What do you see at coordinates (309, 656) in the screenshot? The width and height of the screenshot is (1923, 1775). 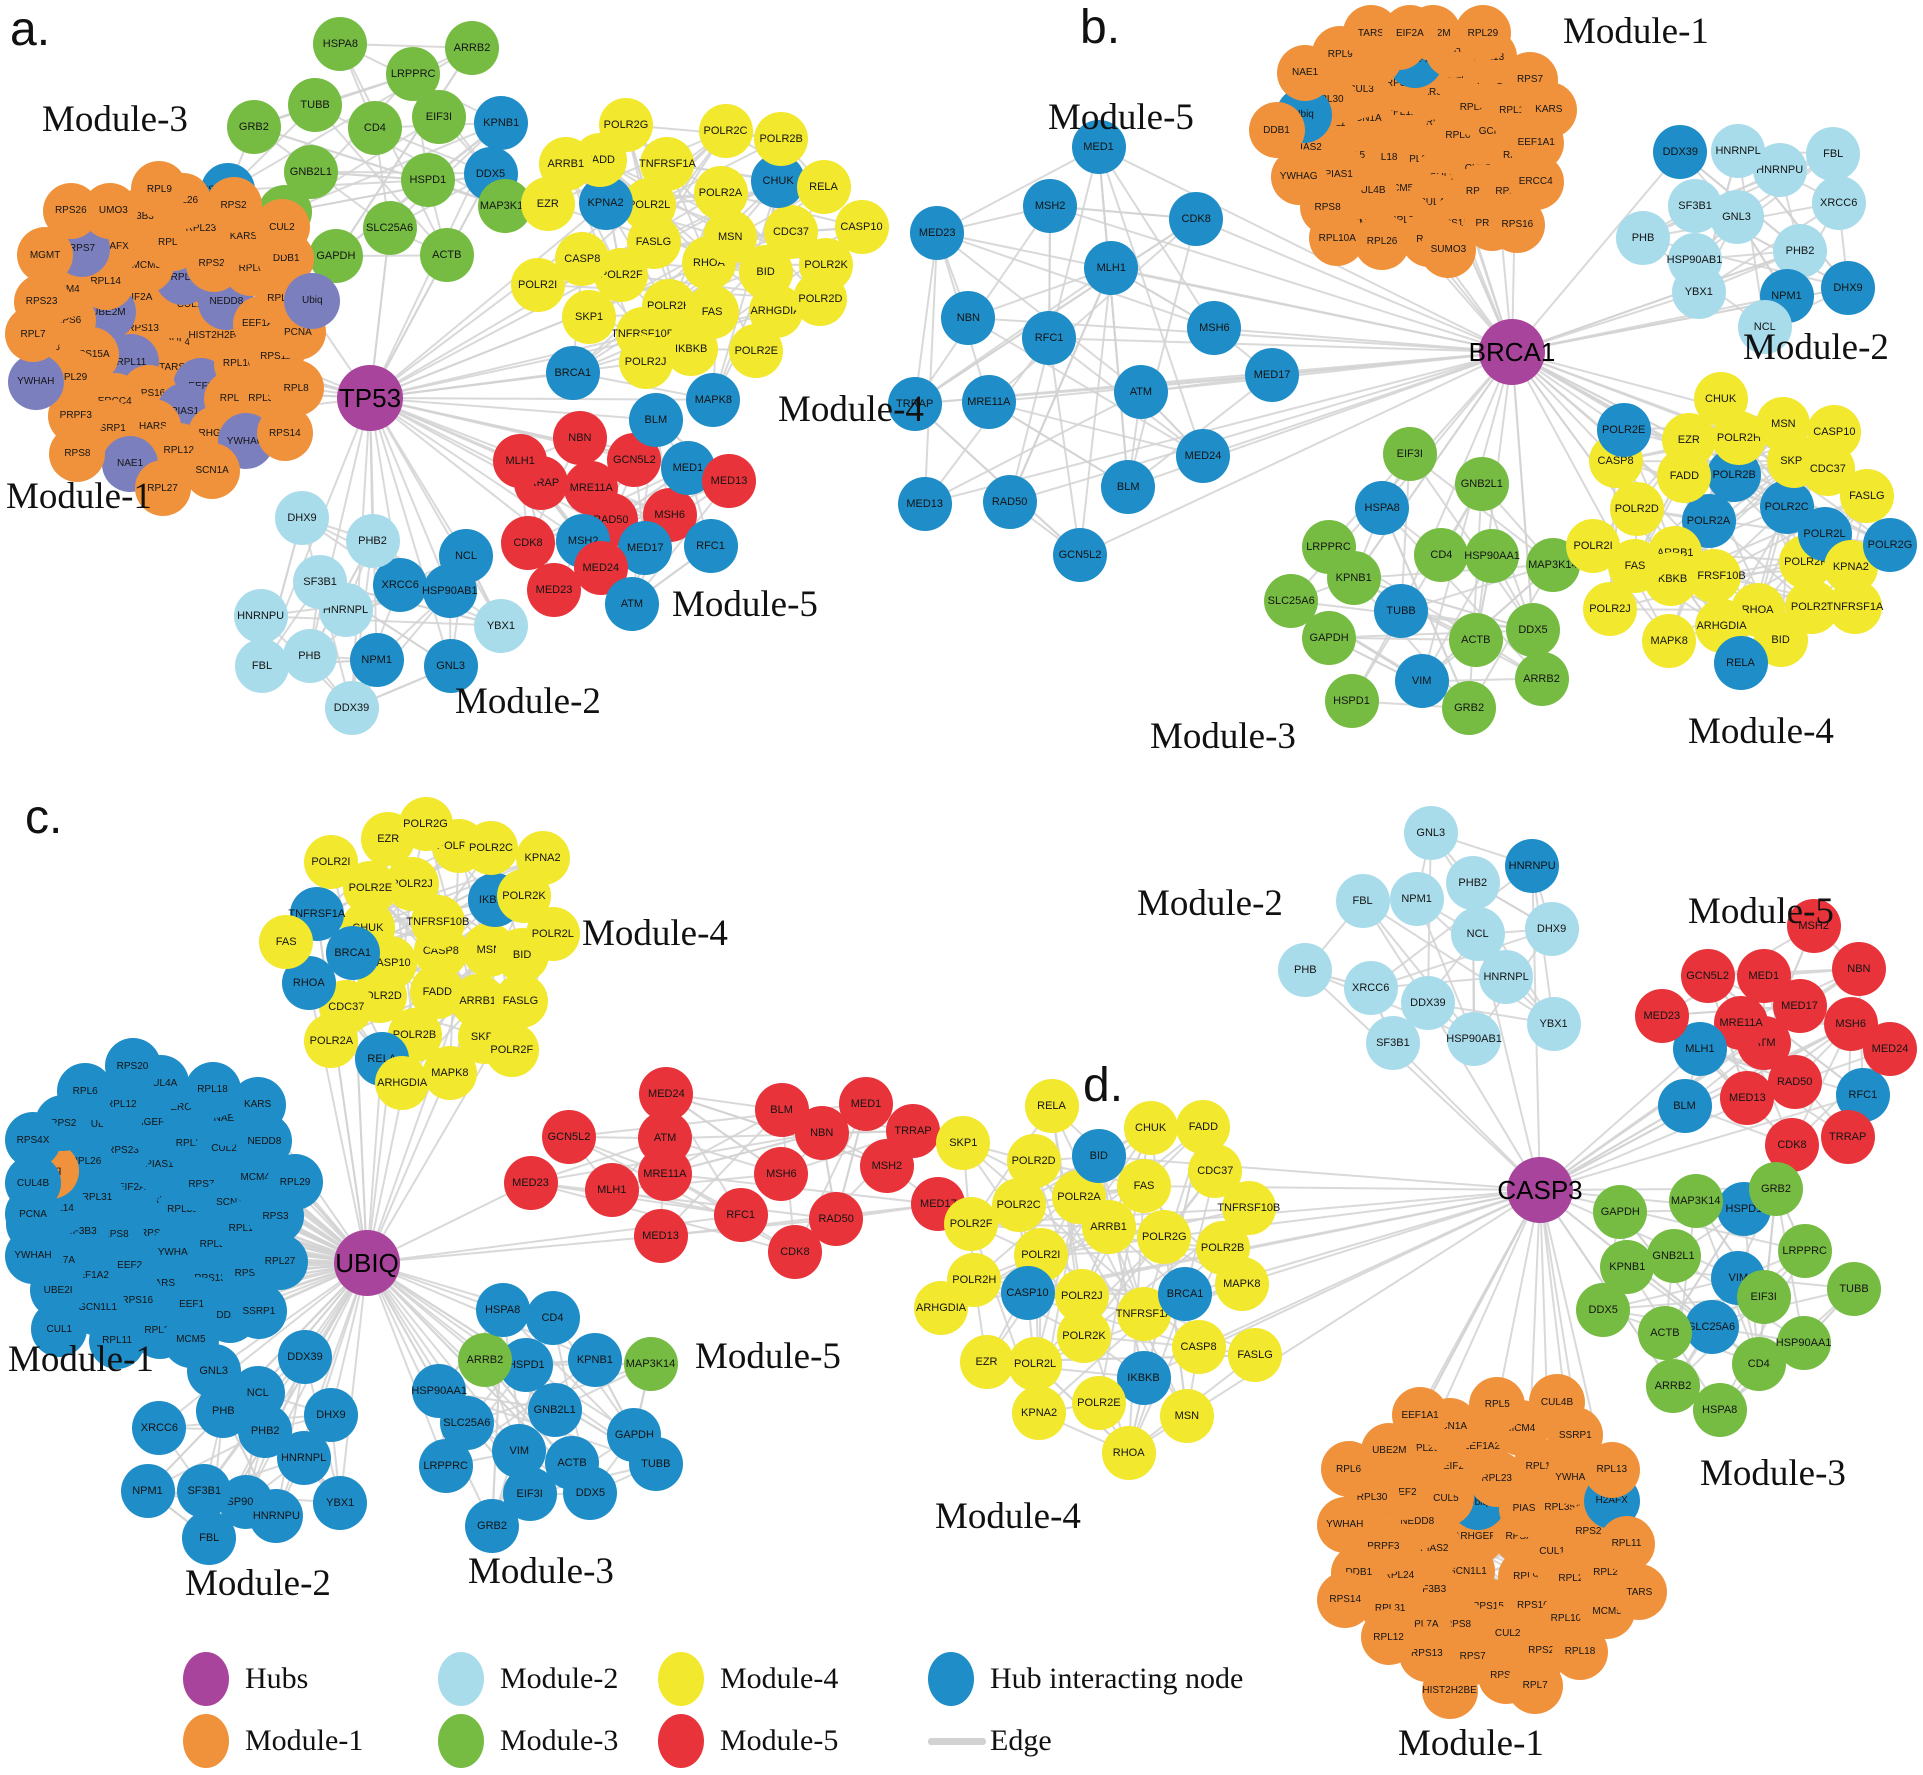 I see `node-phb: PHB` at bounding box center [309, 656].